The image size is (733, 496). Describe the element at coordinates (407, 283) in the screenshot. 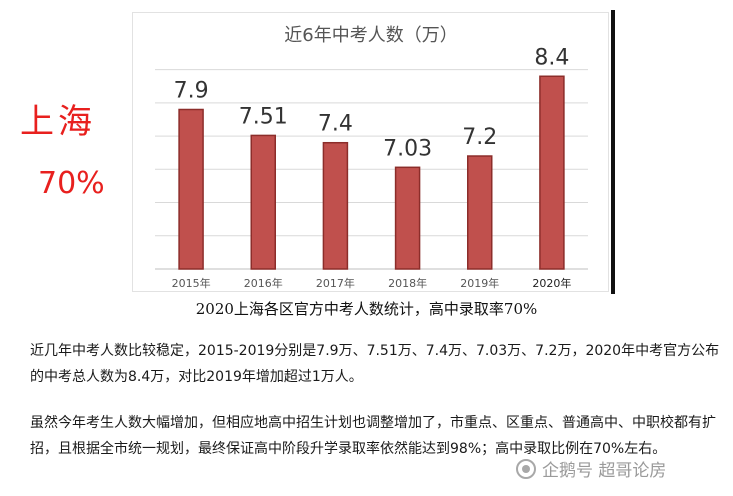

I see `x-tick-2018年: 2018年` at that location.